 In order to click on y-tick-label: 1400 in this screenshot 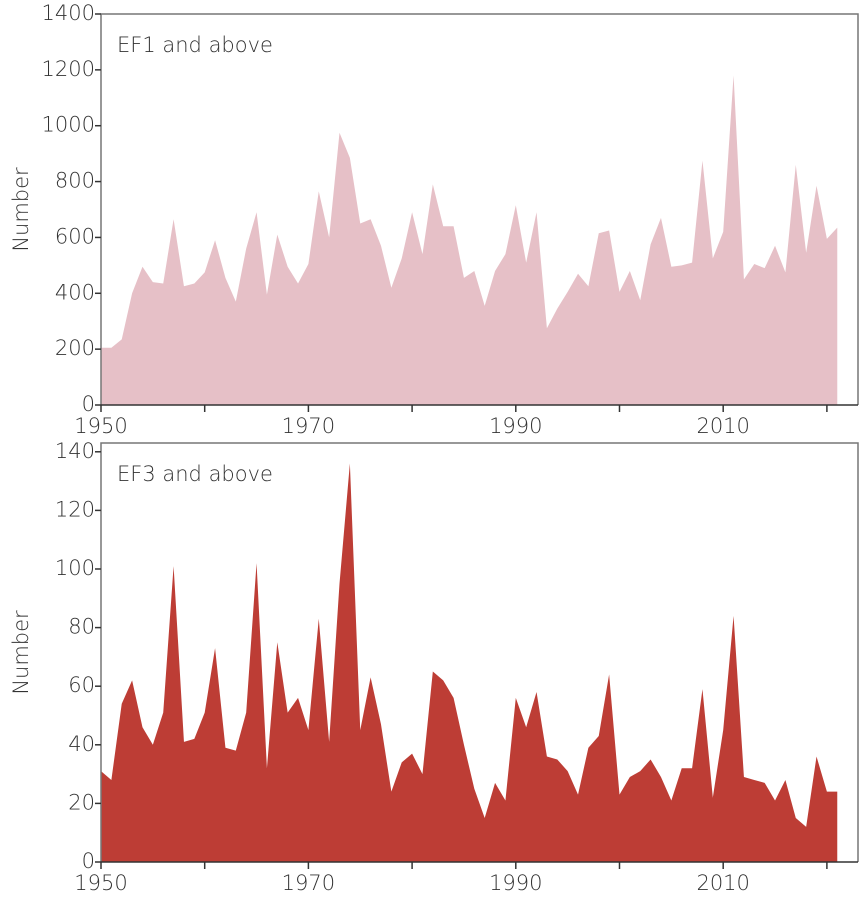, I will do `click(68, 13)`.